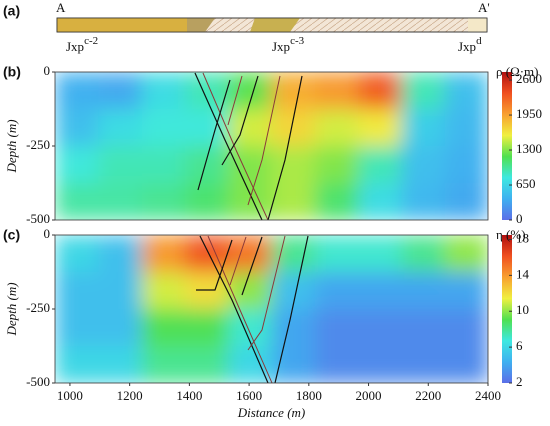  Describe the element at coordinates (11, 11) in the screenshot. I see `panel-label: (a)` at that location.